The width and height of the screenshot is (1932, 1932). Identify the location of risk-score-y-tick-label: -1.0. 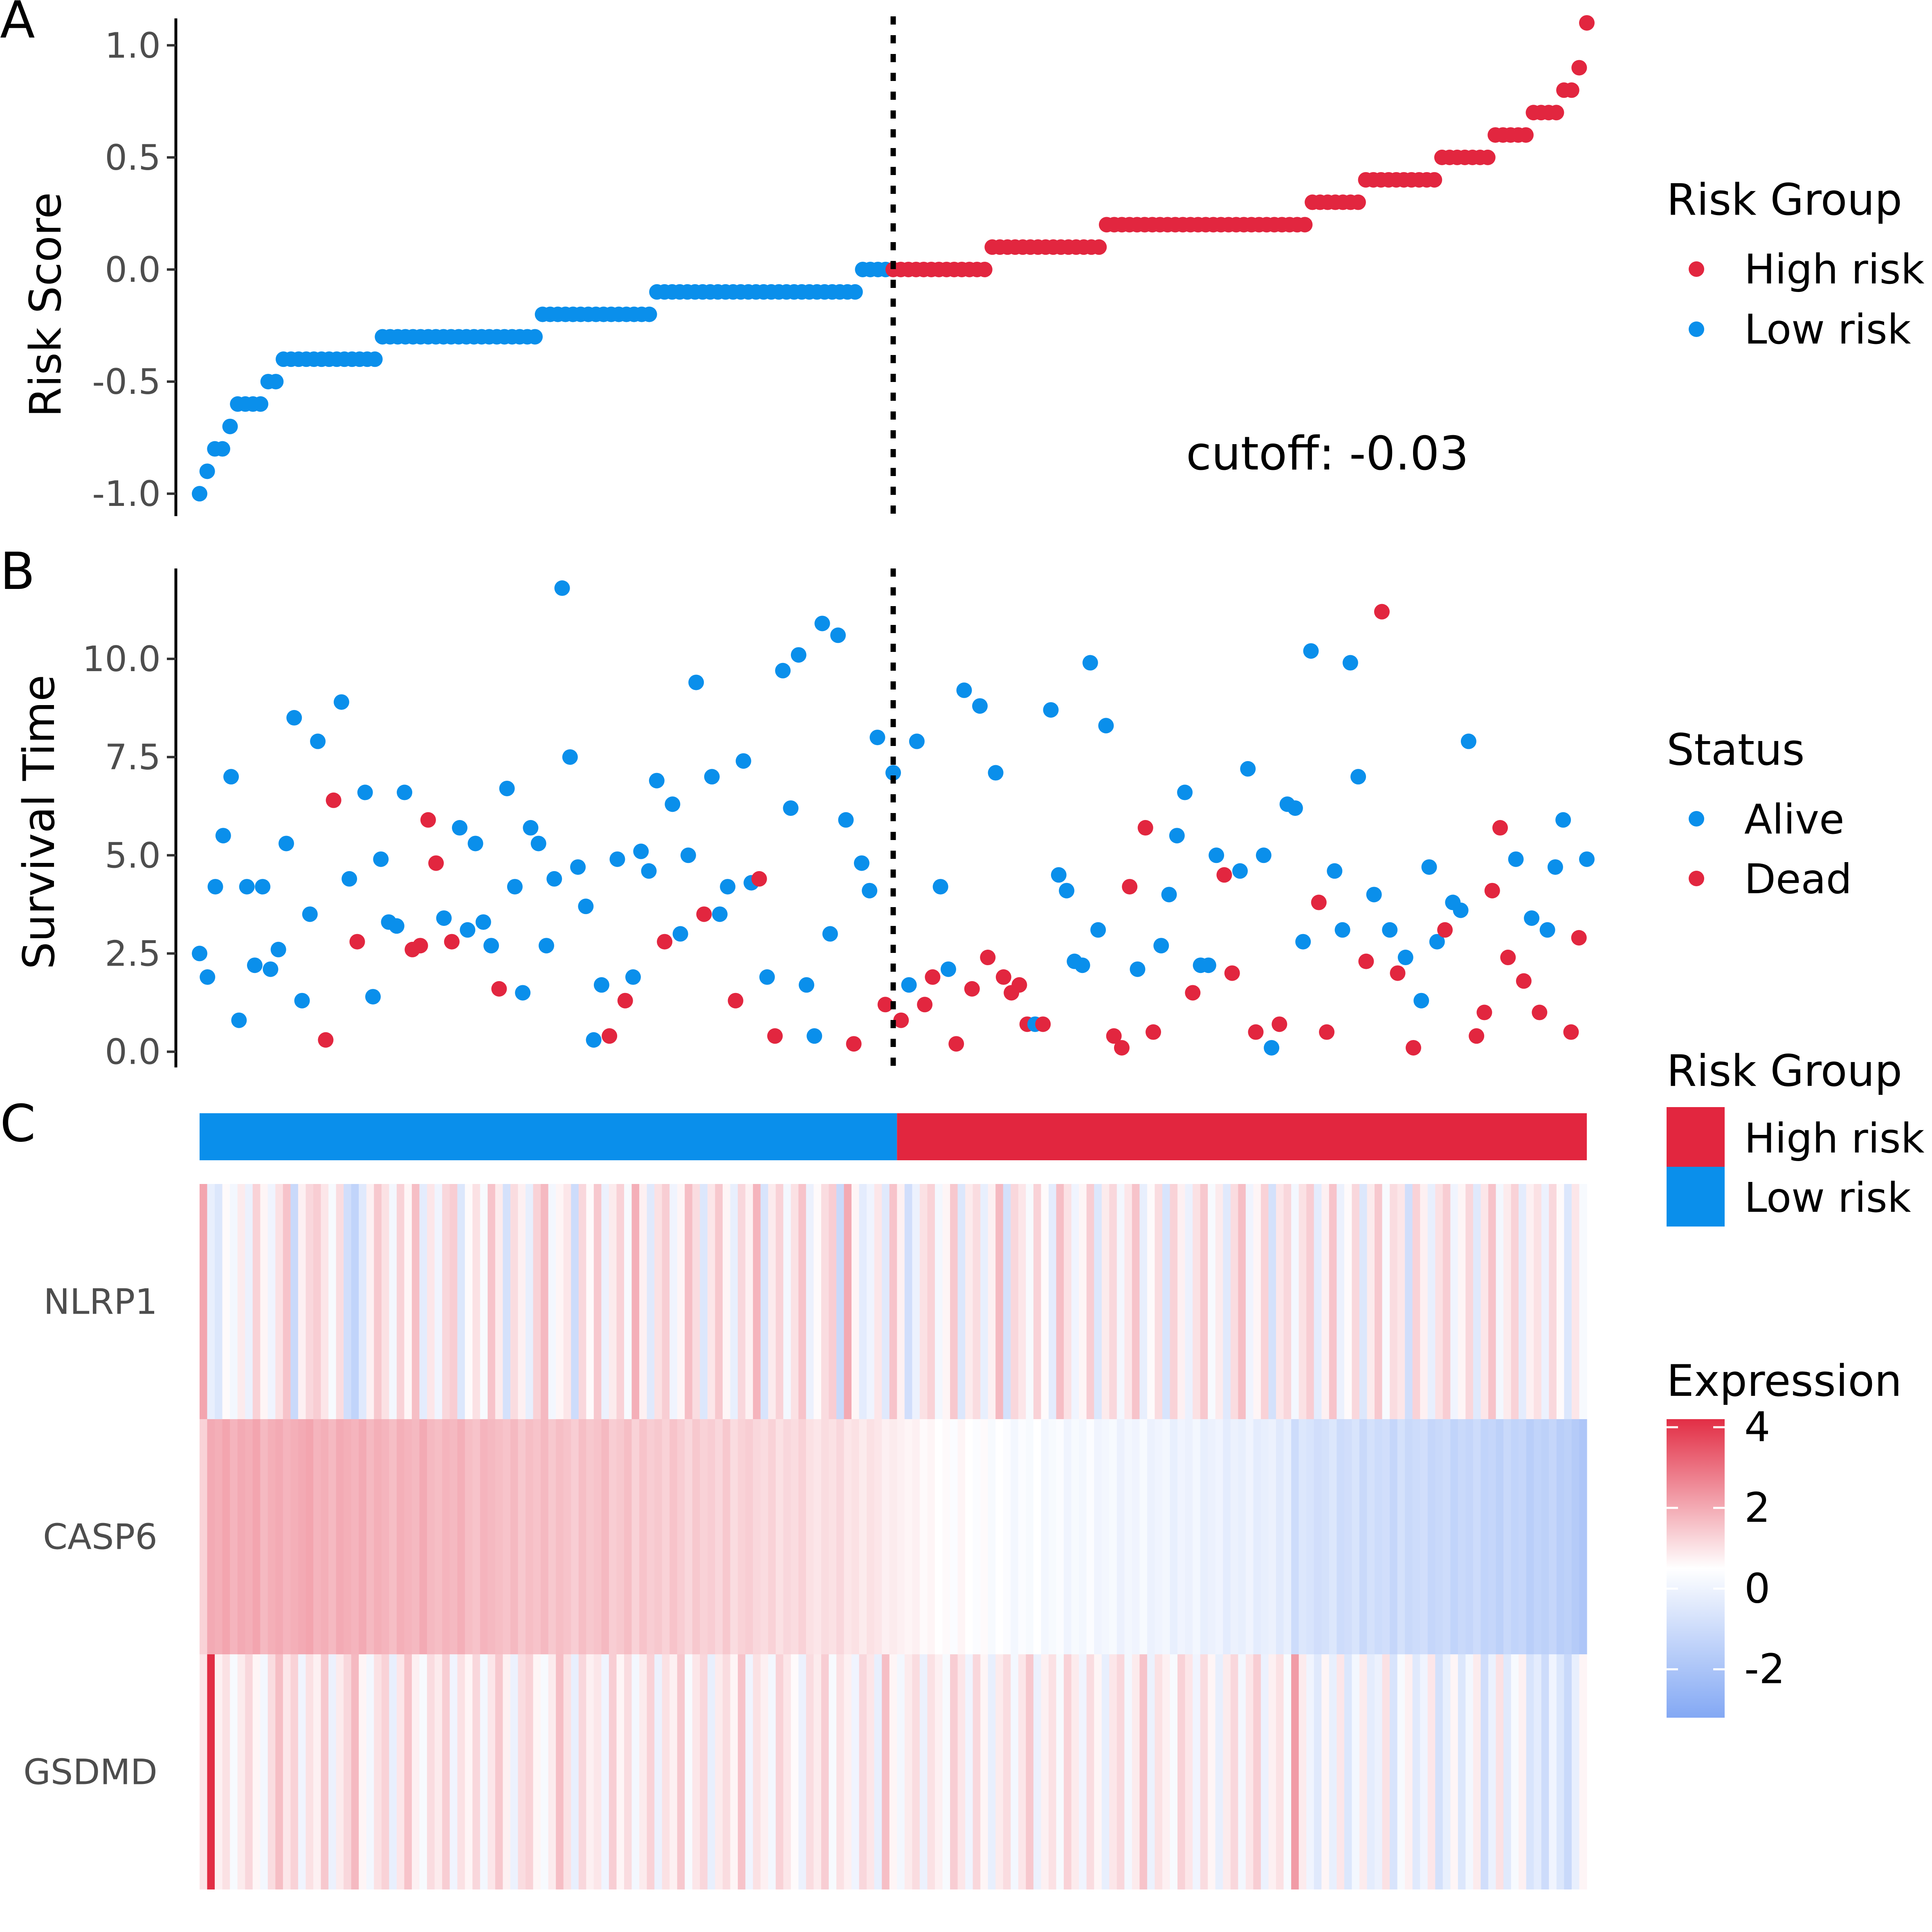
(127, 494).